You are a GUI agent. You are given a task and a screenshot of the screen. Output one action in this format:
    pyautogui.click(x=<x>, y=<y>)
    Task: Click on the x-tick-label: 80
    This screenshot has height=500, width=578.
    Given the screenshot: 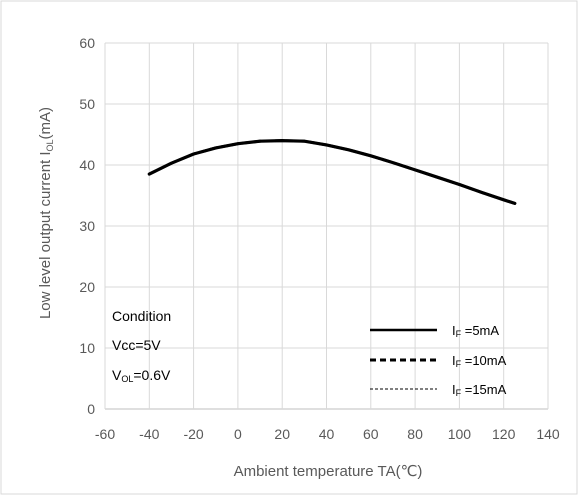 What is the action you would take?
    pyautogui.click(x=415, y=434)
    